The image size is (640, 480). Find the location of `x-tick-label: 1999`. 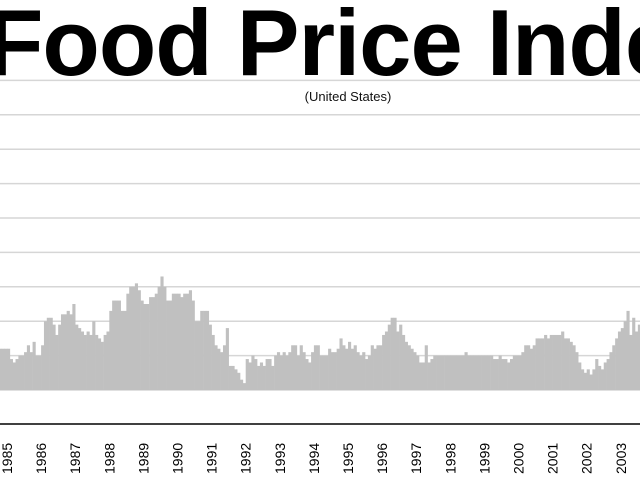

x-tick-label: 1999 is located at coordinates (484, 458).